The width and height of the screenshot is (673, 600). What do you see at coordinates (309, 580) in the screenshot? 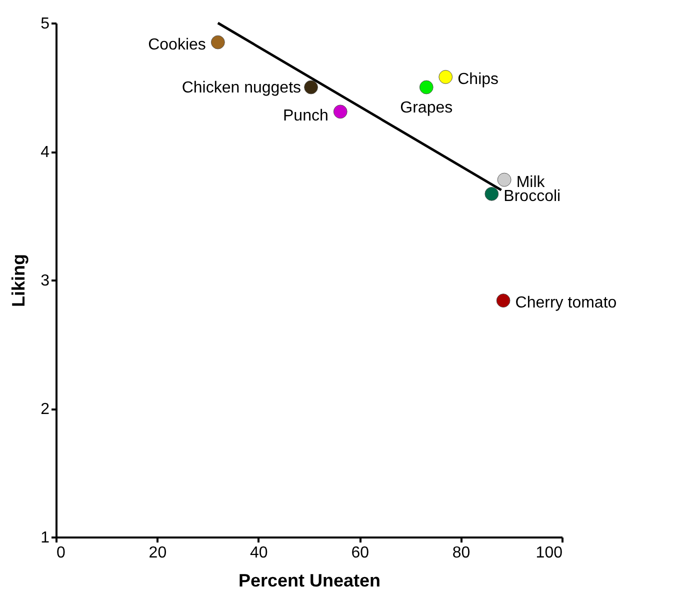
I see `x-axis-title: Percent Uneaten` at bounding box center [309, 580].